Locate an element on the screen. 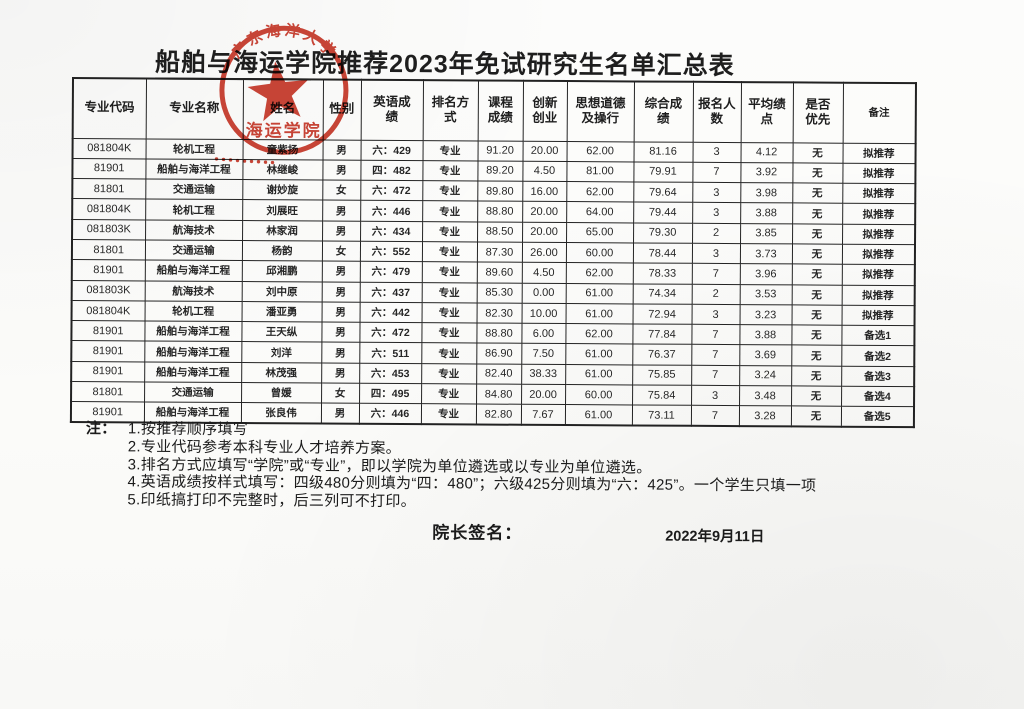  table-cell: 六：442 is located at coordinates (390, 312).